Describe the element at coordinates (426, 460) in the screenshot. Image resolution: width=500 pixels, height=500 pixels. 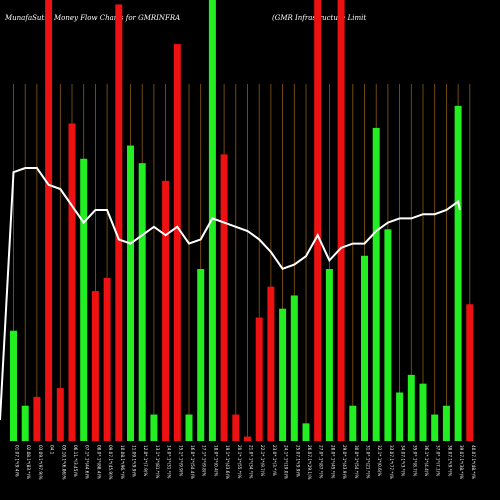
I see `x-tick-label: 36.1*.1*(4.4)%` at that location.